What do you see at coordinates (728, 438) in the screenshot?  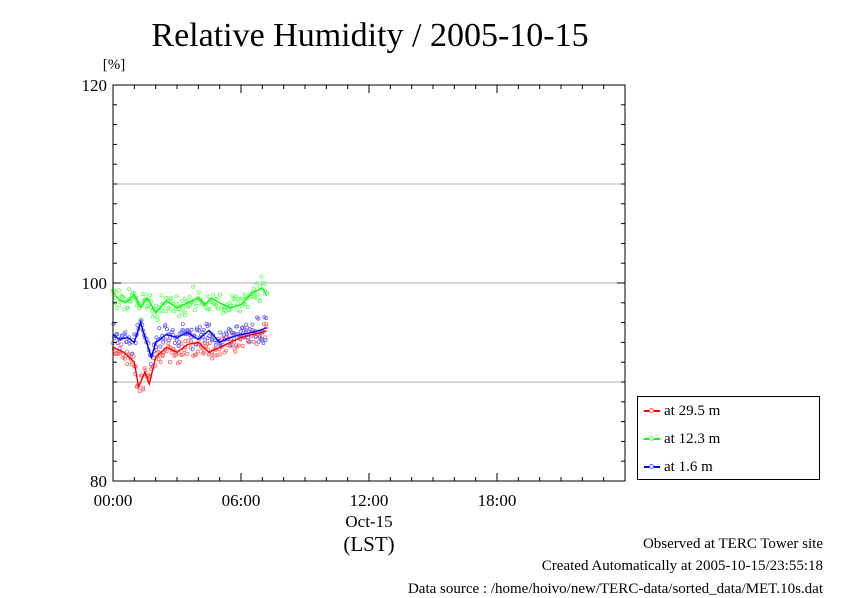 I see `legend: at 29.5 m at 12.3 m at 1.6 m` at bounding box center [728, 438].